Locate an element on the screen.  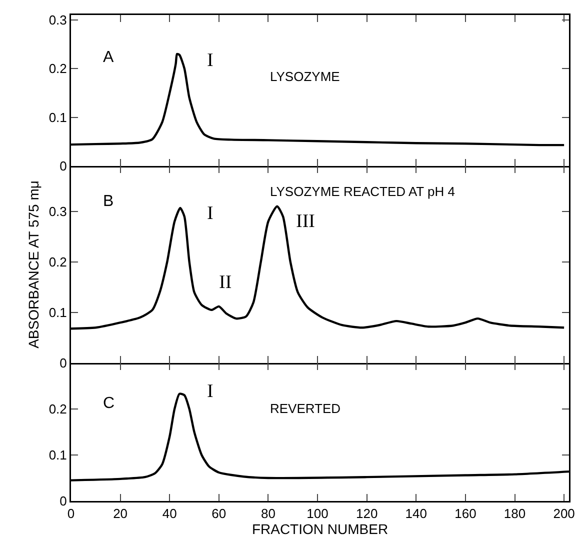
annotation: LYSOZYME is located at coordinates (305, 76).